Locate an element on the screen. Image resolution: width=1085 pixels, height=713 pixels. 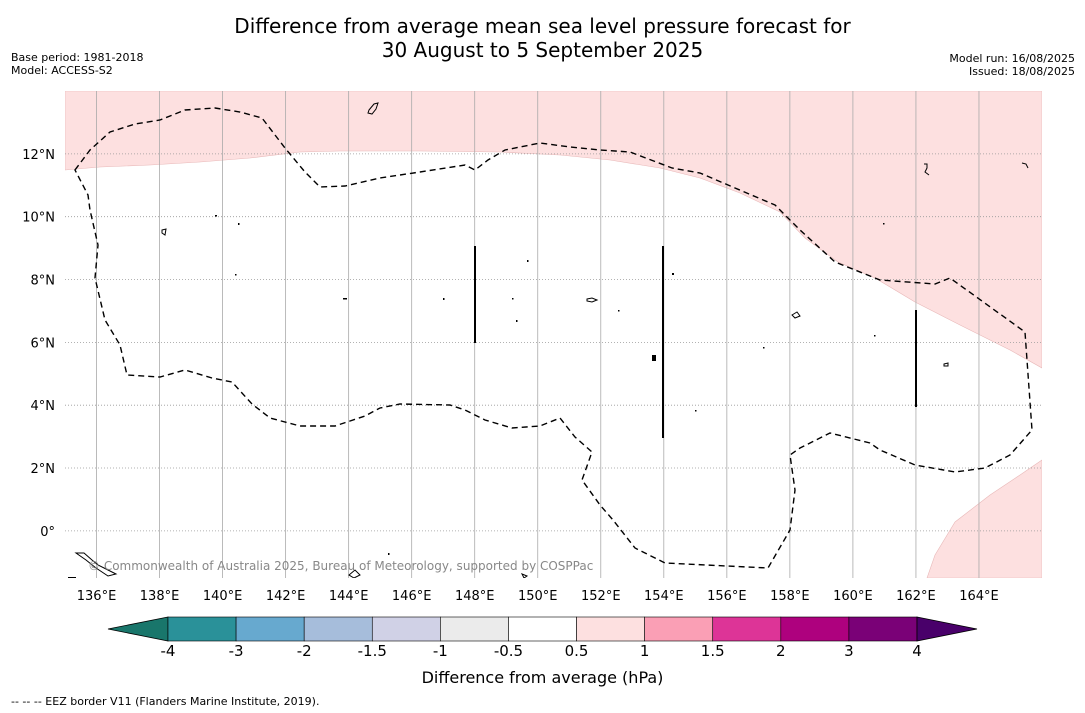
lon-tick-label: 146°E is located at coordinates (412, 596).